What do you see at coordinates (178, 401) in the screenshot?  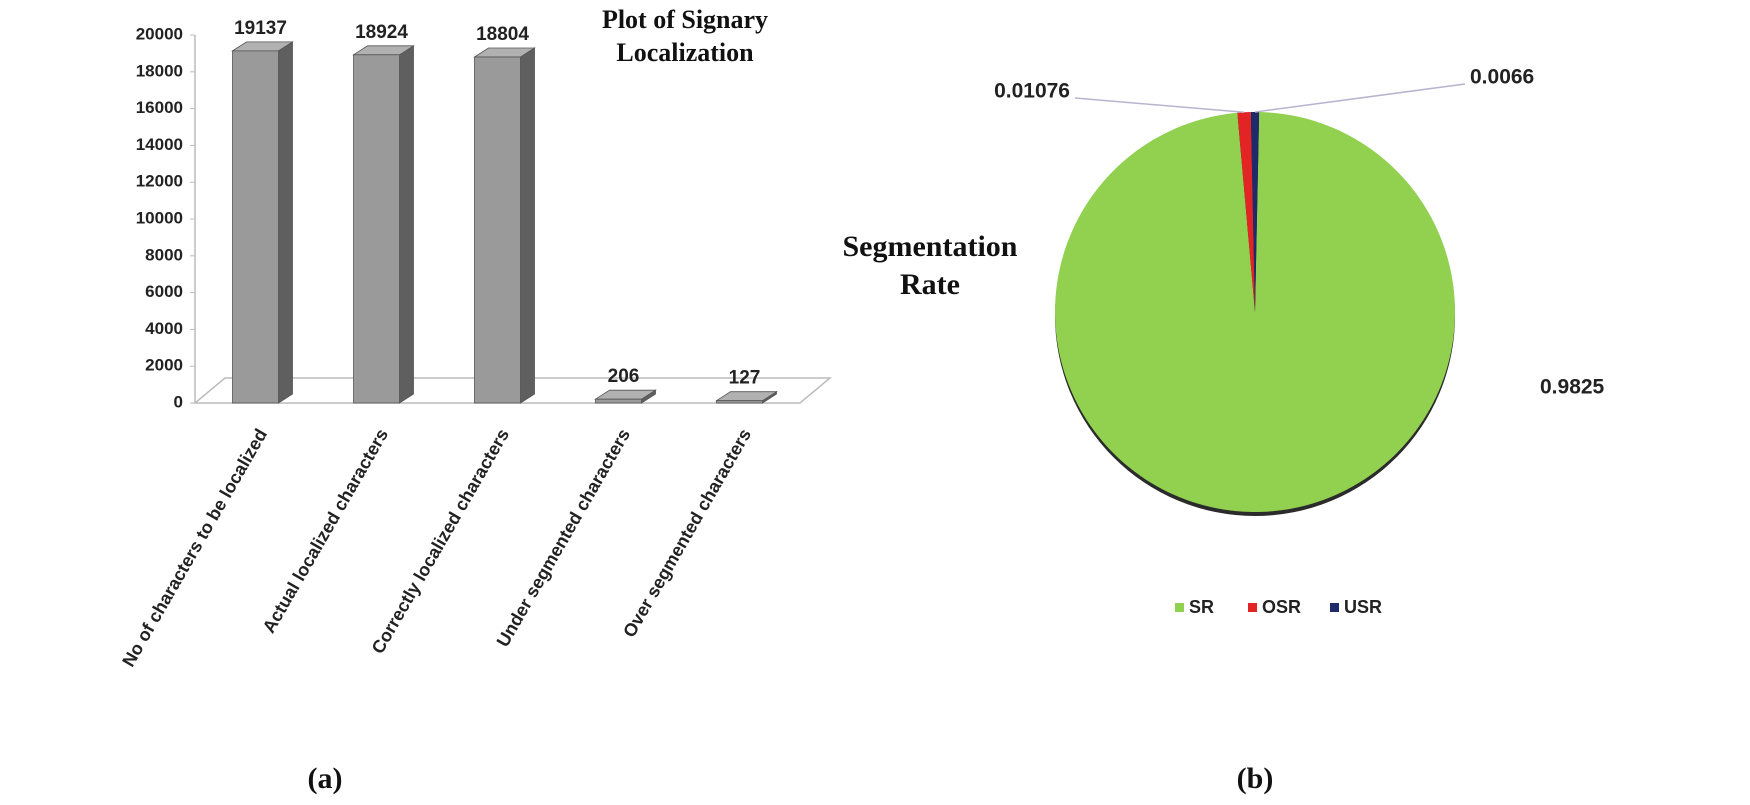 I see `y-tick-label: 0` at bounding box center [178, 401].